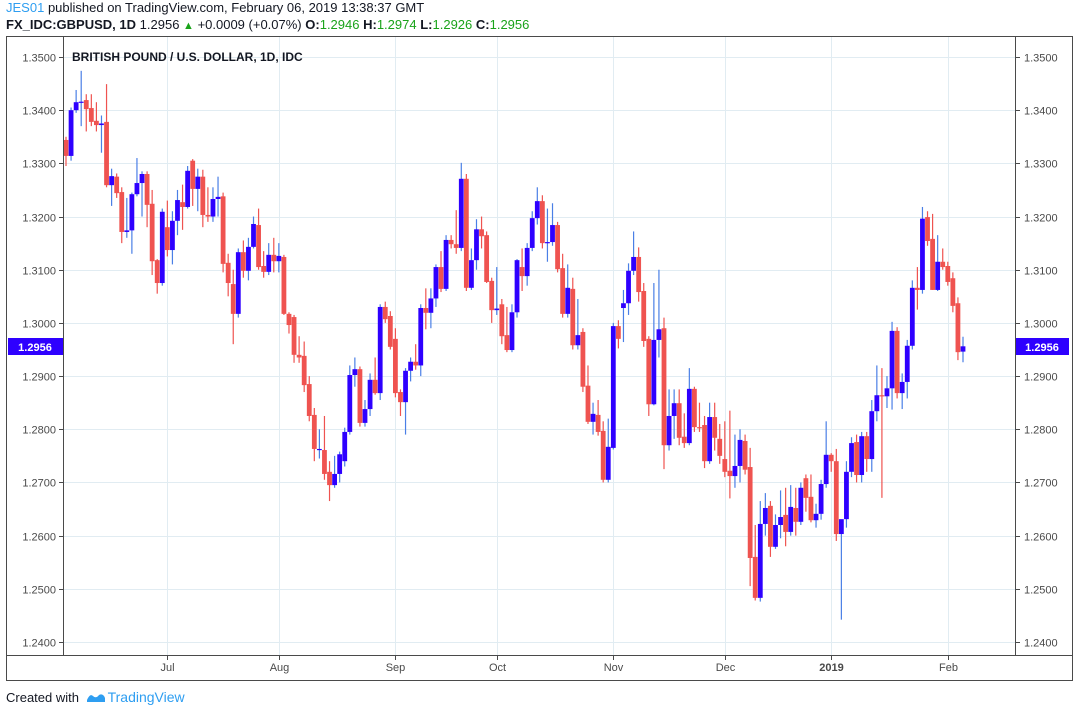  I want to click on left-y-tick-label: 1.2700, so click(39, 484).